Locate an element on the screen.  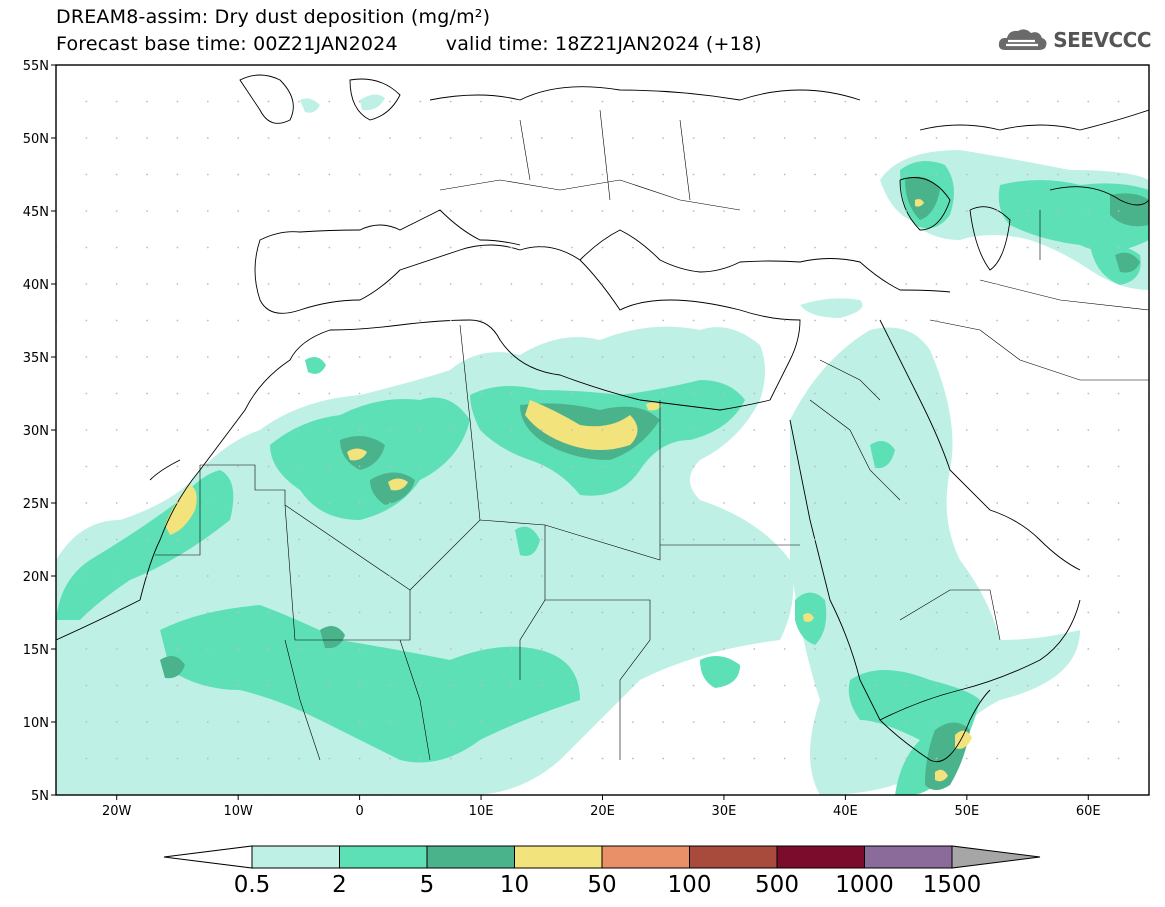
lat-tick-label: 50N is located at coordinates (36, 139).